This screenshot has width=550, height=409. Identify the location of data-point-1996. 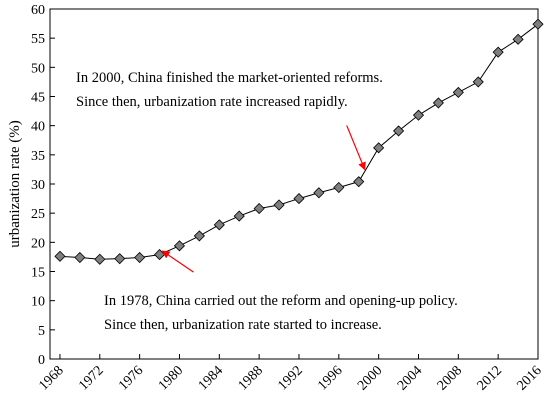
(339, 187).